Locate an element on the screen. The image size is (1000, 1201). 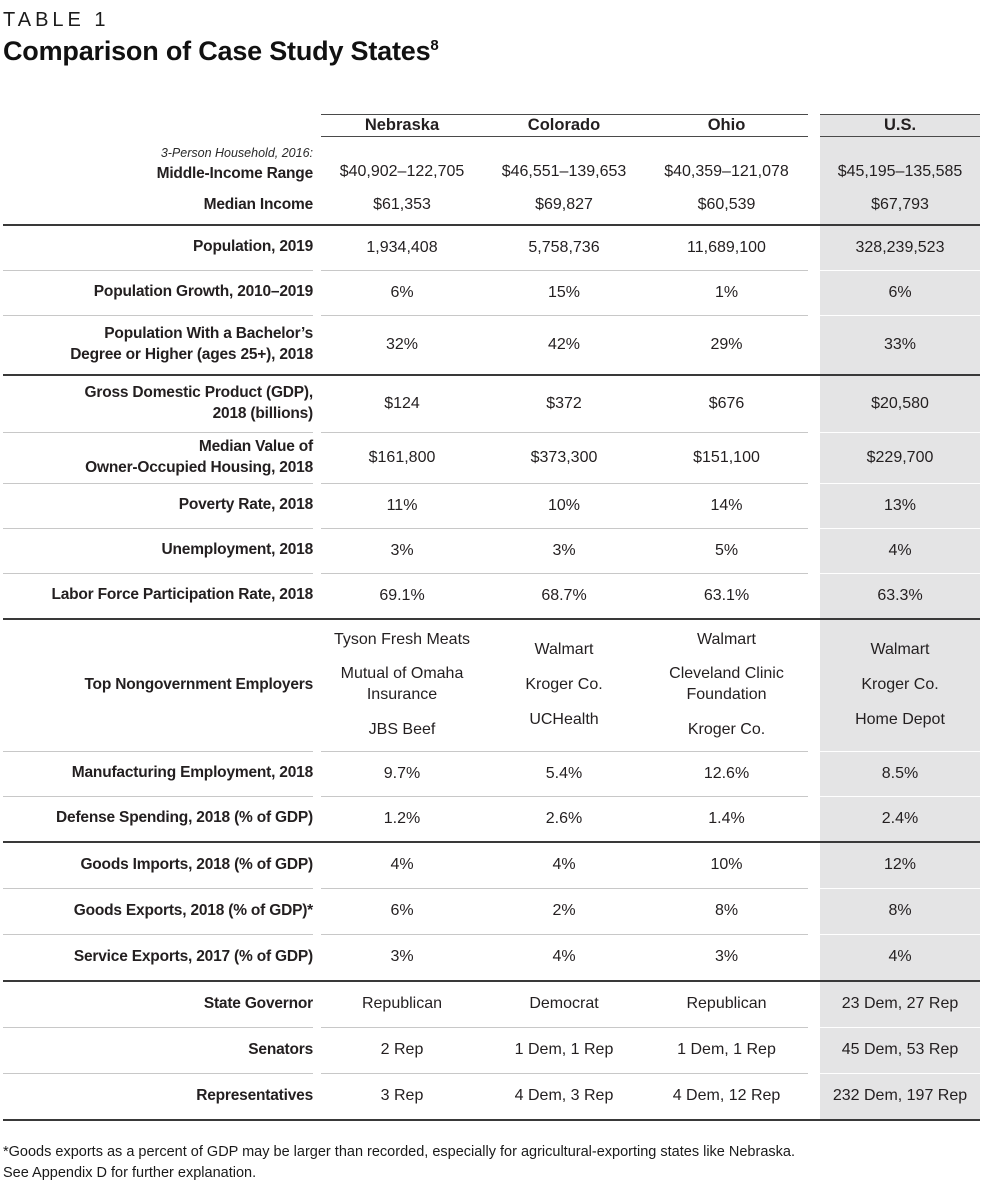
cell-value: $676 is located at coordinates (726, 404).